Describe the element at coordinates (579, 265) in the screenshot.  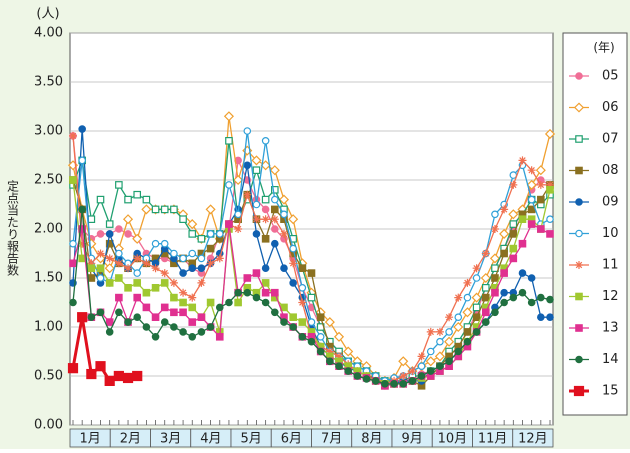
I see `legend-marker` at that location.